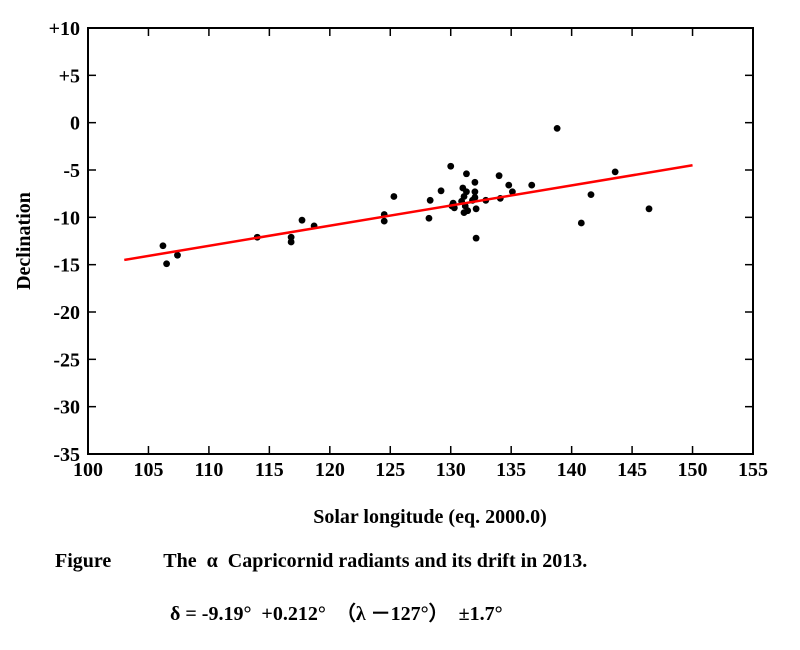 This screenshot has height=650, width=800. Describe the element at coordinates (66, 455) in the screenshot. I see `y-tick-label: -35` at that location.